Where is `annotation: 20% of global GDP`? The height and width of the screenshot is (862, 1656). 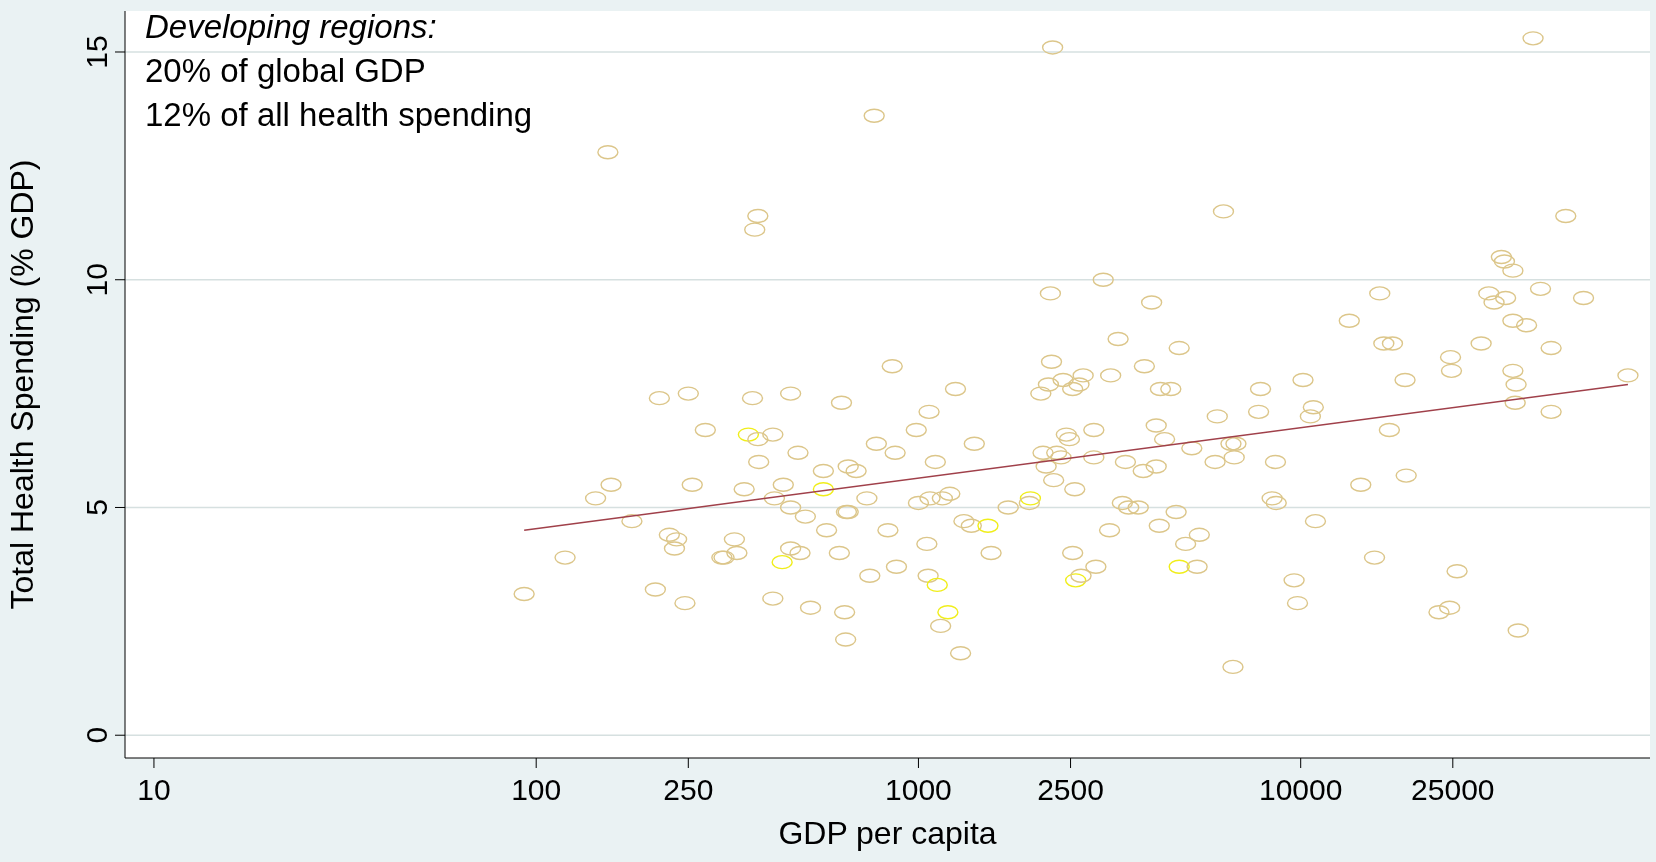
annotation: 20% of global GDP is located at coordinates (285, 71).